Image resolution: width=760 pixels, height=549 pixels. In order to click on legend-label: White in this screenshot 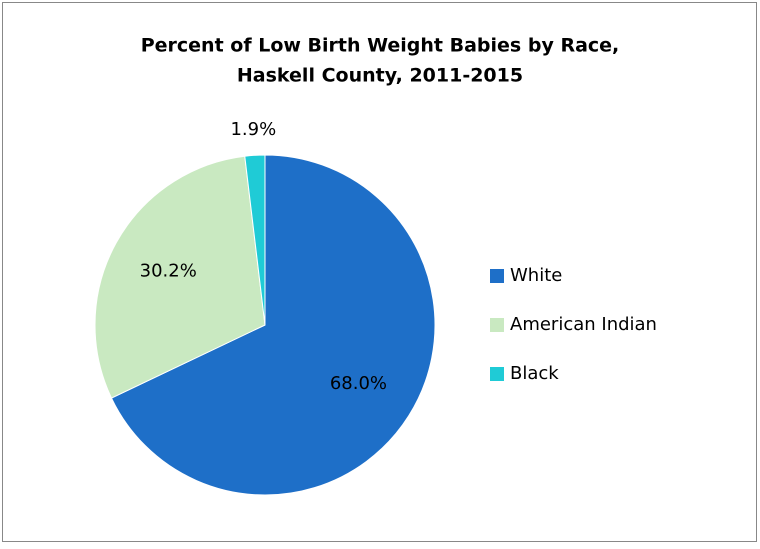, I will do `click(536, 275)`.